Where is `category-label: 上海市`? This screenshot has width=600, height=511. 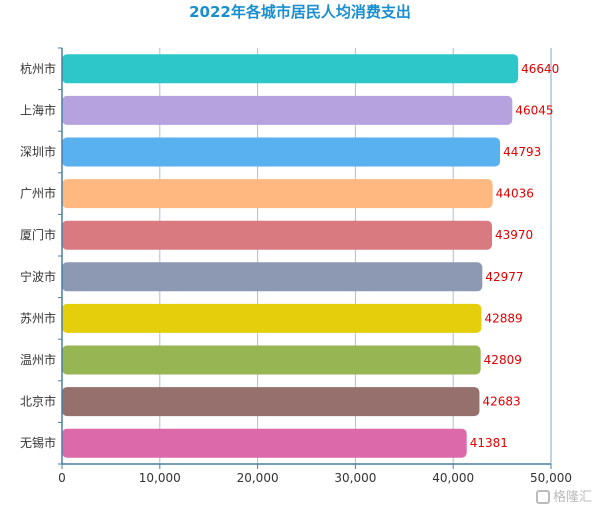
category-label: 上海市 is located at coordinates (38, 109).